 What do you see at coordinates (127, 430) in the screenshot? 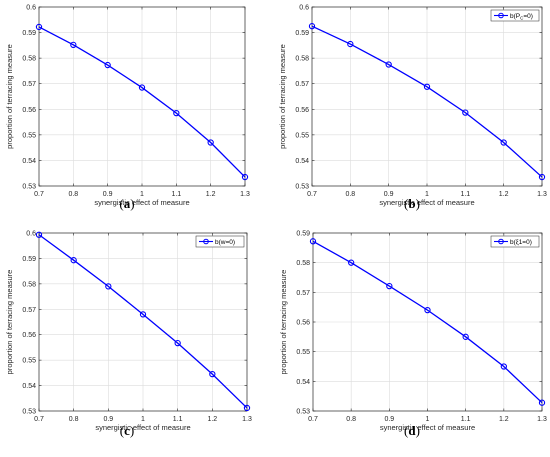
I see `panel-caption: (c)` at bounding box center [127, 430].